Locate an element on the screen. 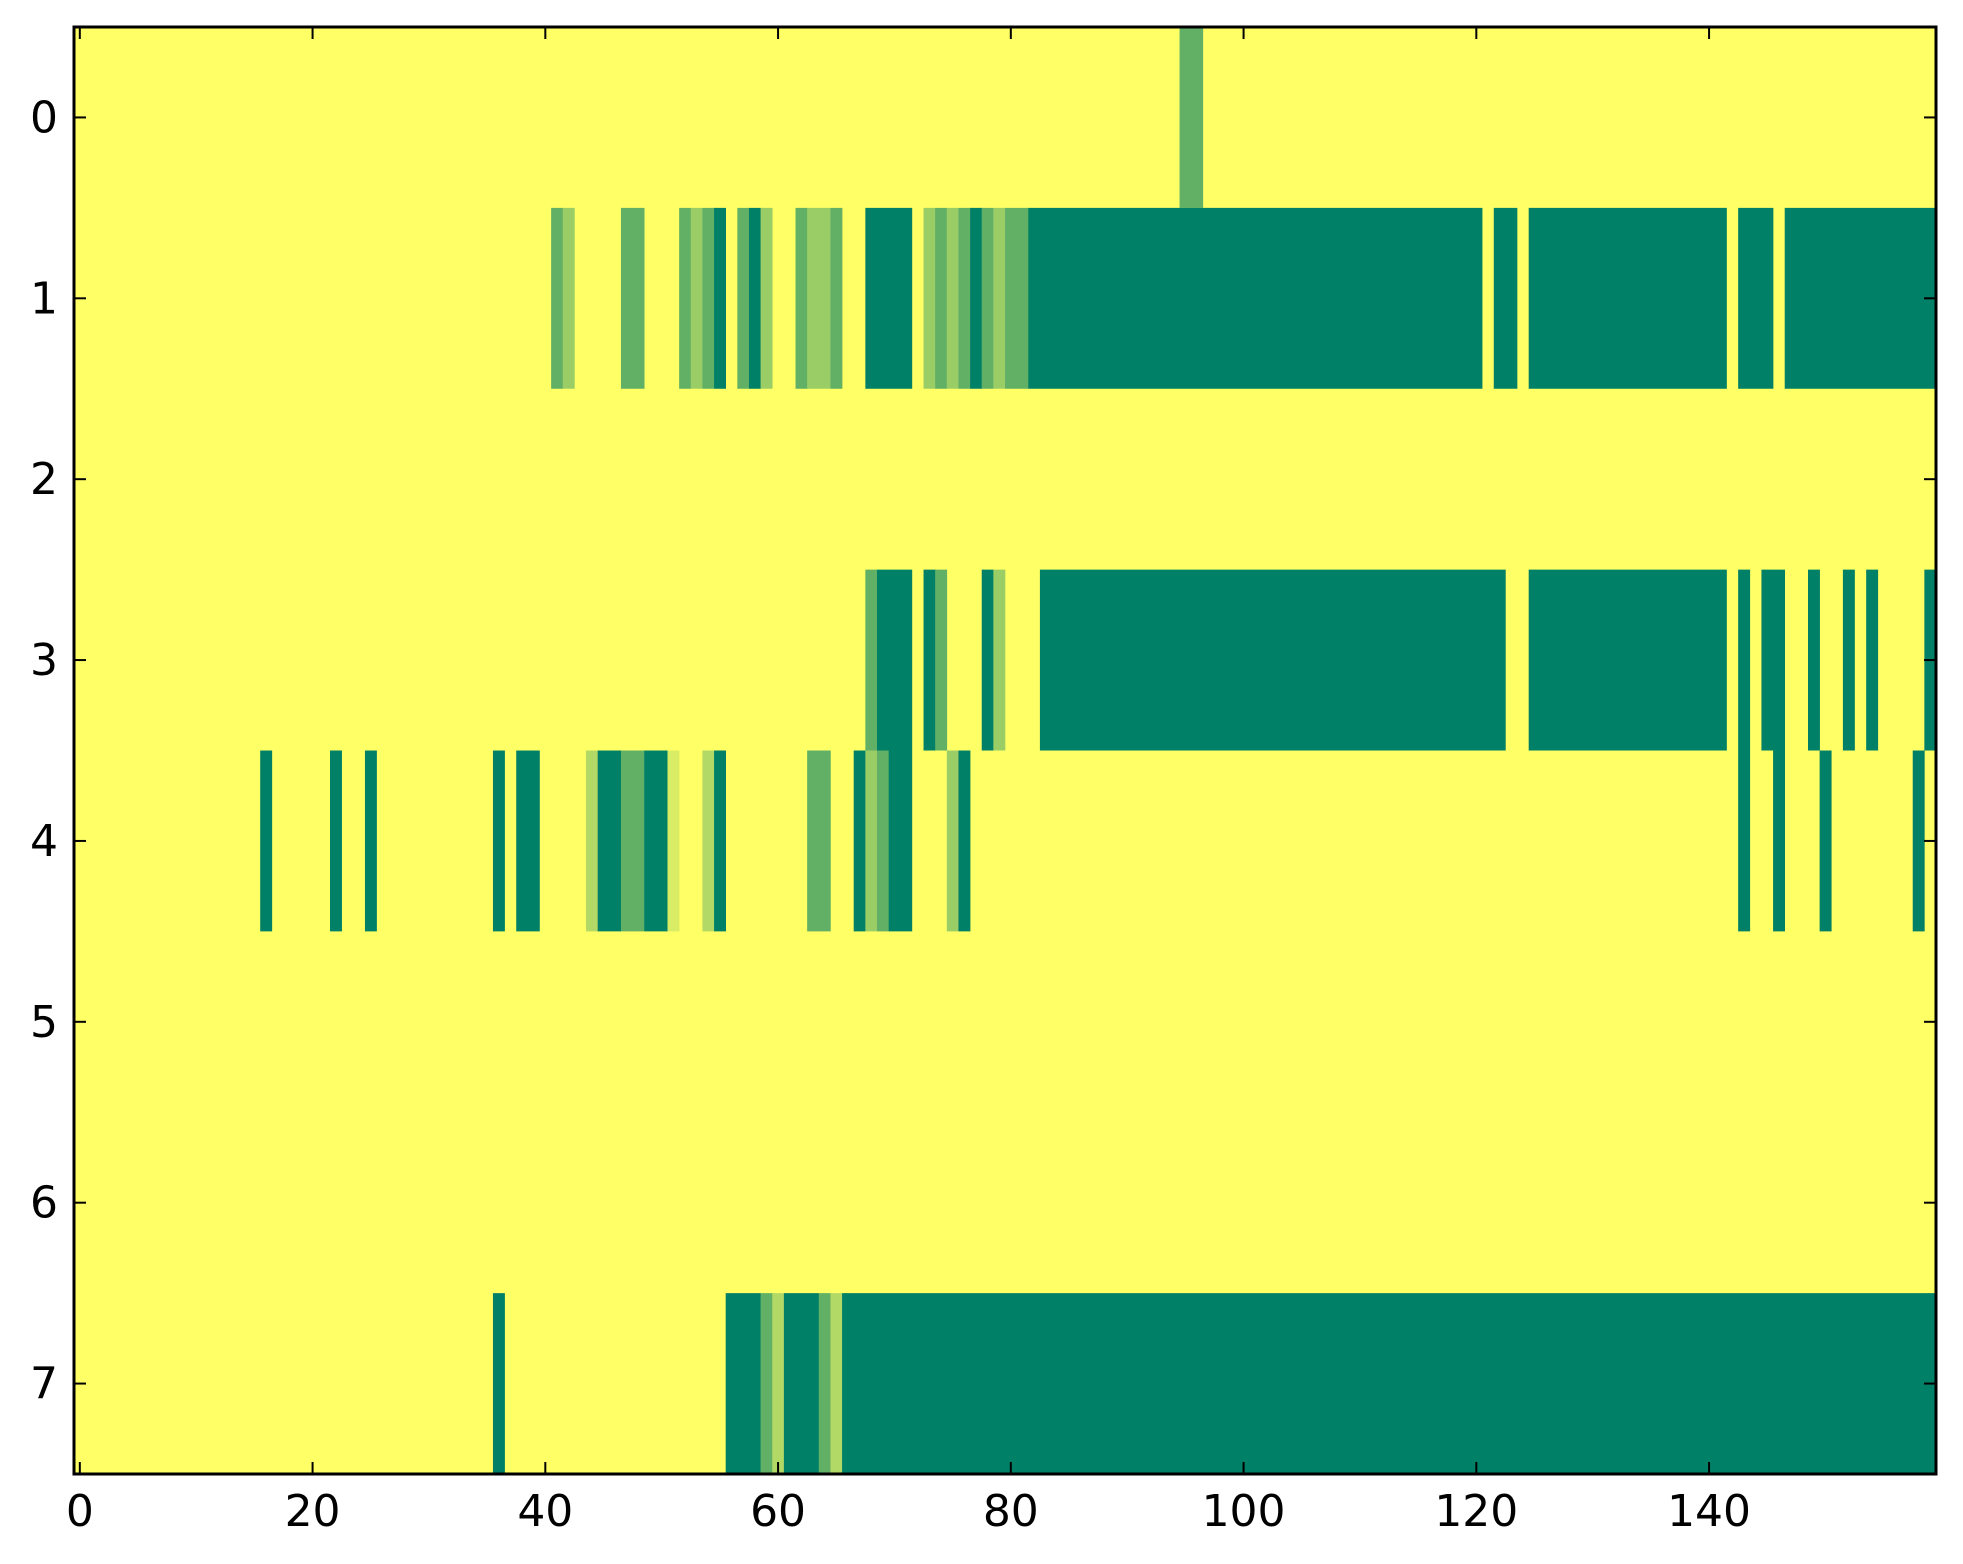  x-tick-label: 100 is located at coordinates (1244, 1511).